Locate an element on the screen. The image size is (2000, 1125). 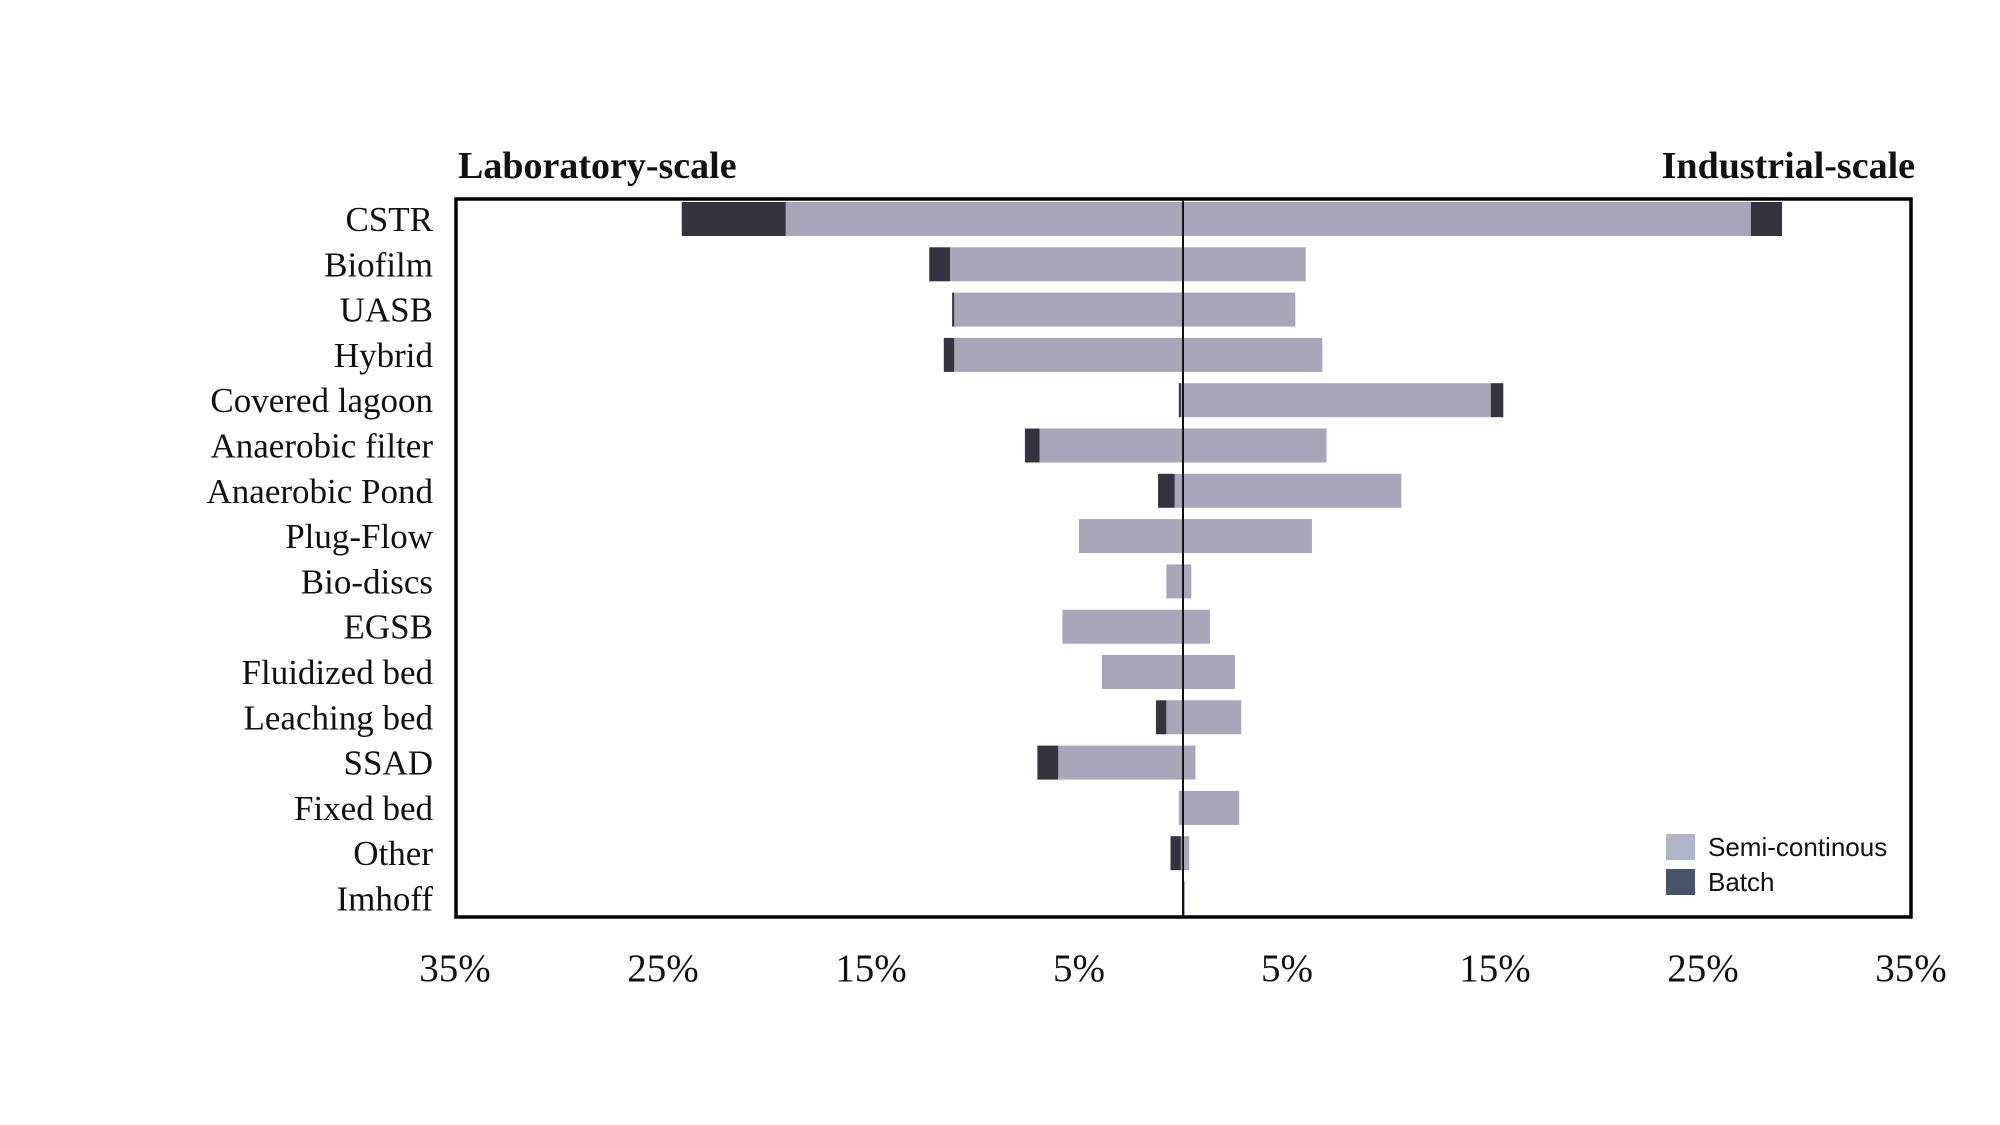
bar-ind-semi-egsb is located at coordinates (1197, 626).